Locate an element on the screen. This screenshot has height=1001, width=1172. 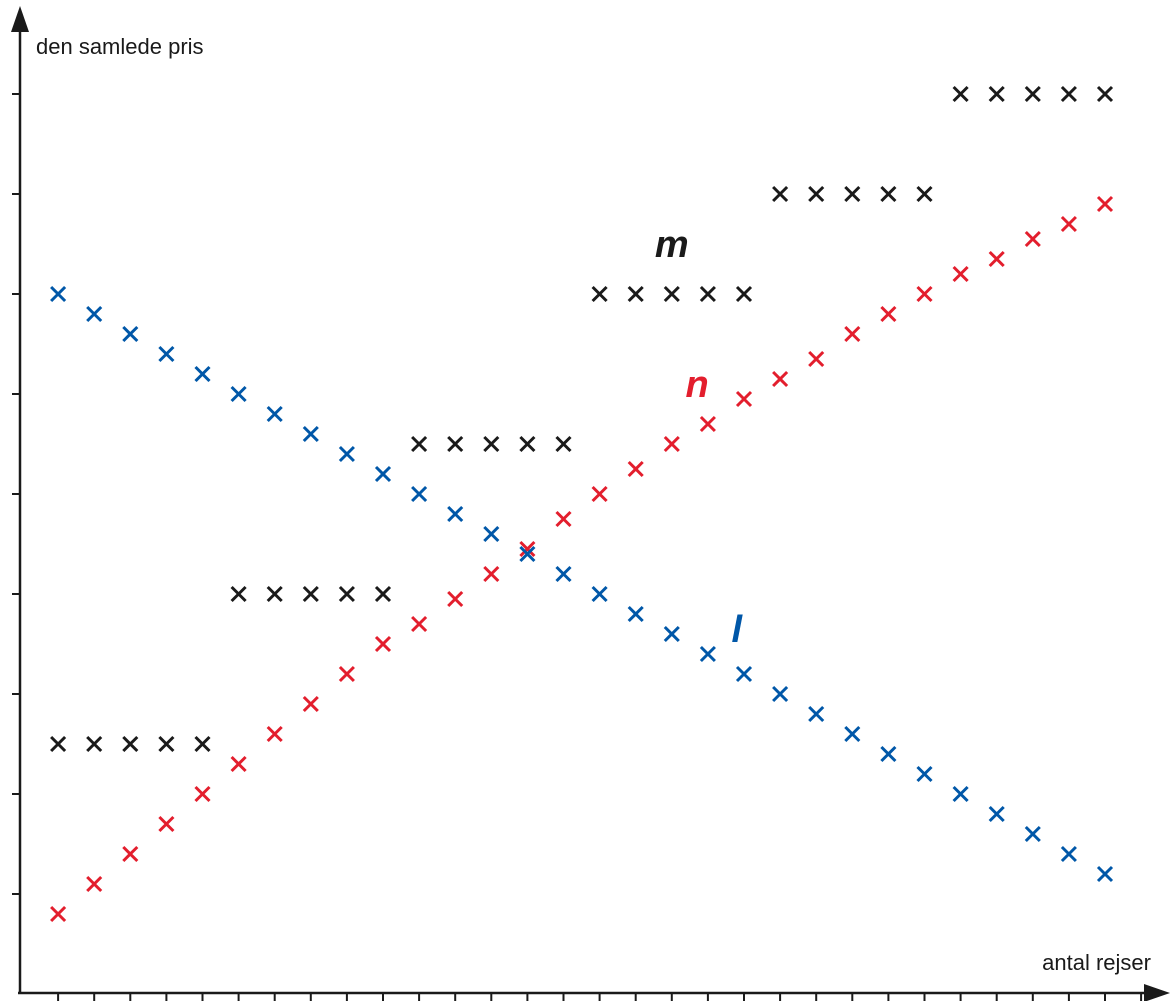
y-axis-arrow-icon is located at coordinates (20, 19).